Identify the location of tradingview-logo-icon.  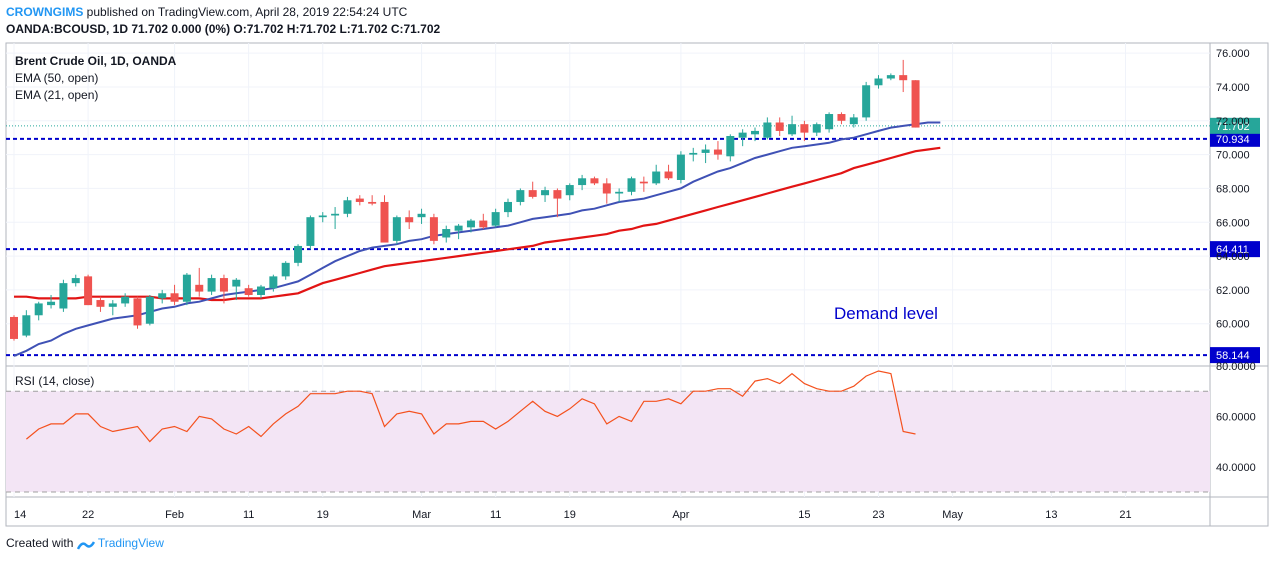
(85, 544).